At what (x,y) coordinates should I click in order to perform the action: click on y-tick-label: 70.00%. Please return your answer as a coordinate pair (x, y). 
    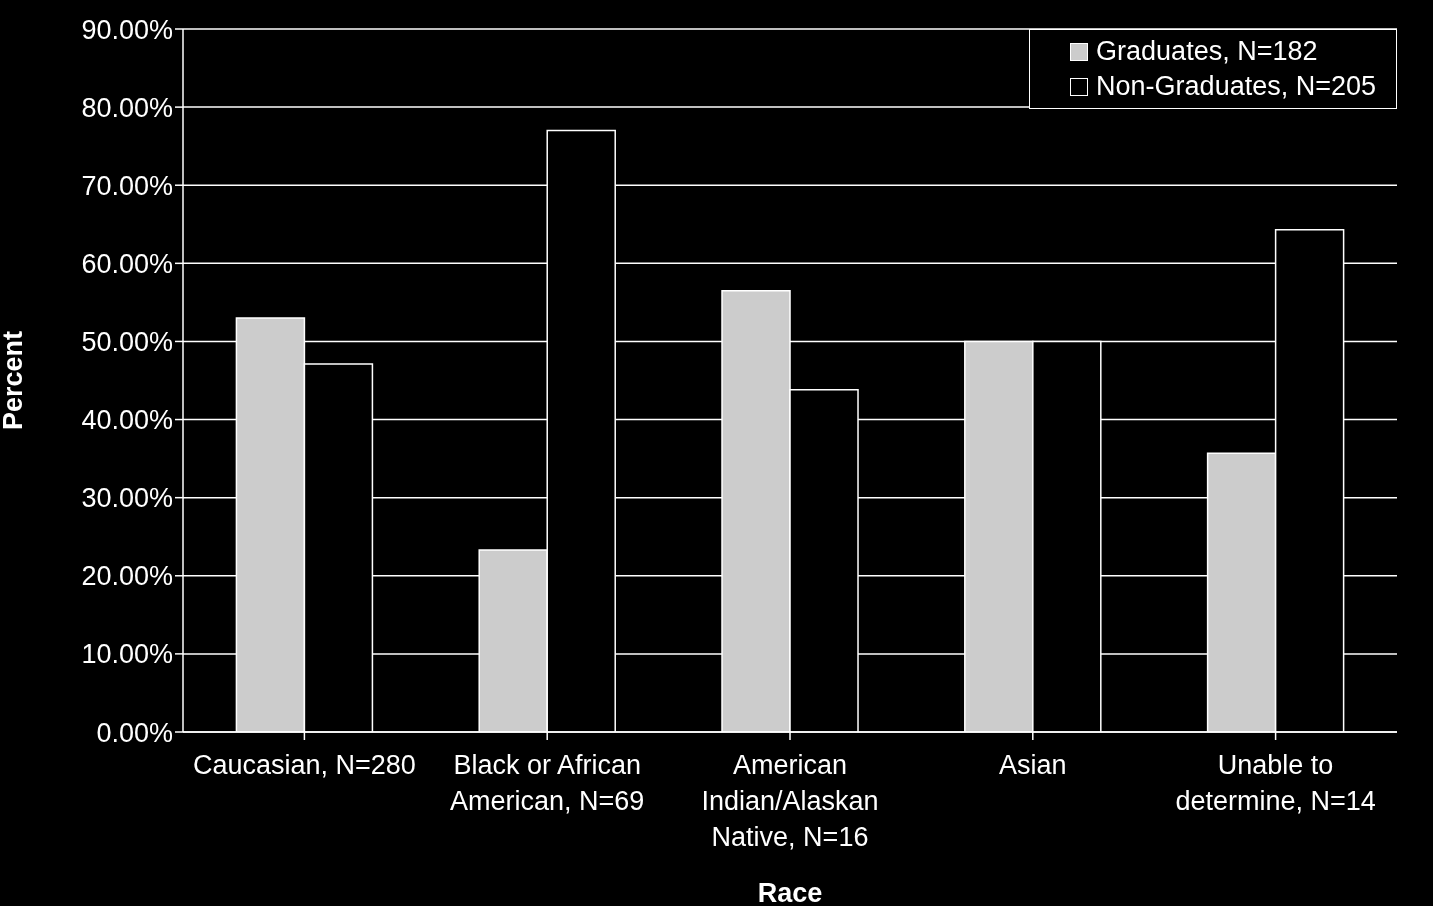
    Looking at the image, I should click on (127, 185).